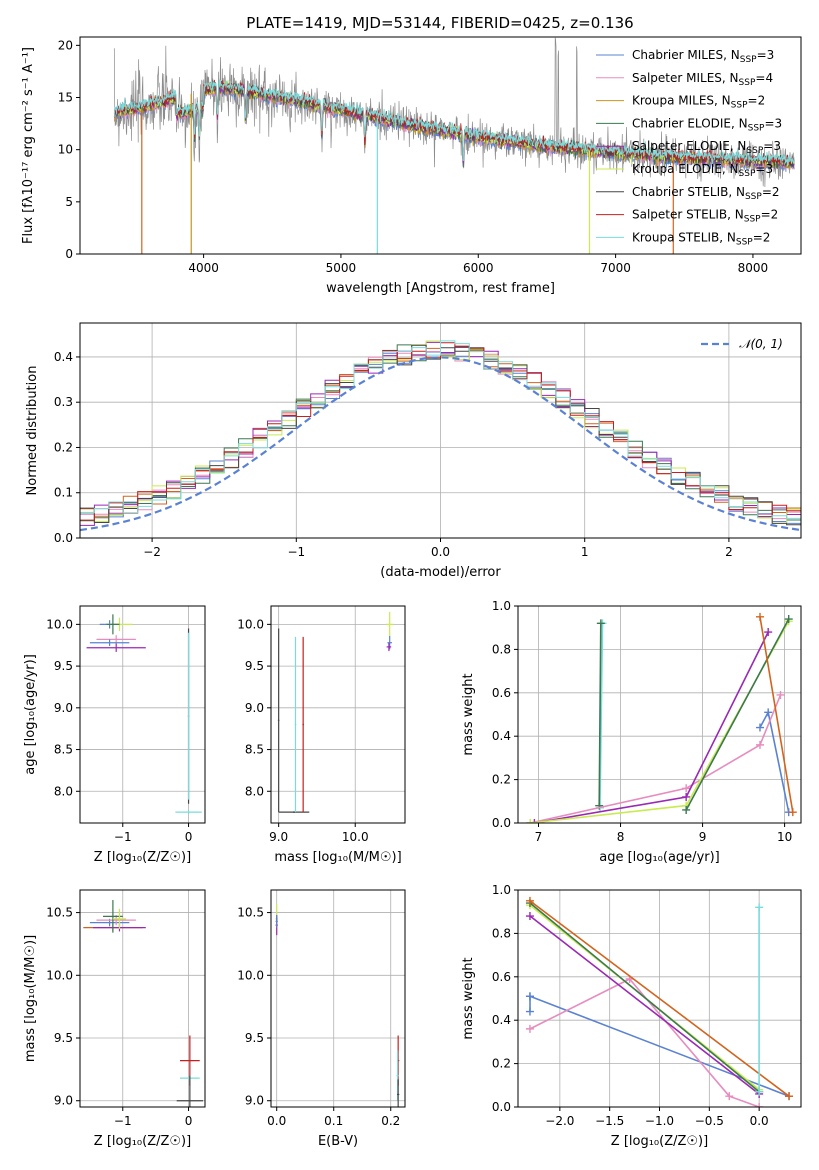 The height and width of the screenshot is (1170, 819). What do you see at coordinates (764, 78) in the screenshot?
I see `legend-count: =4` at bounding box center [764, 78].